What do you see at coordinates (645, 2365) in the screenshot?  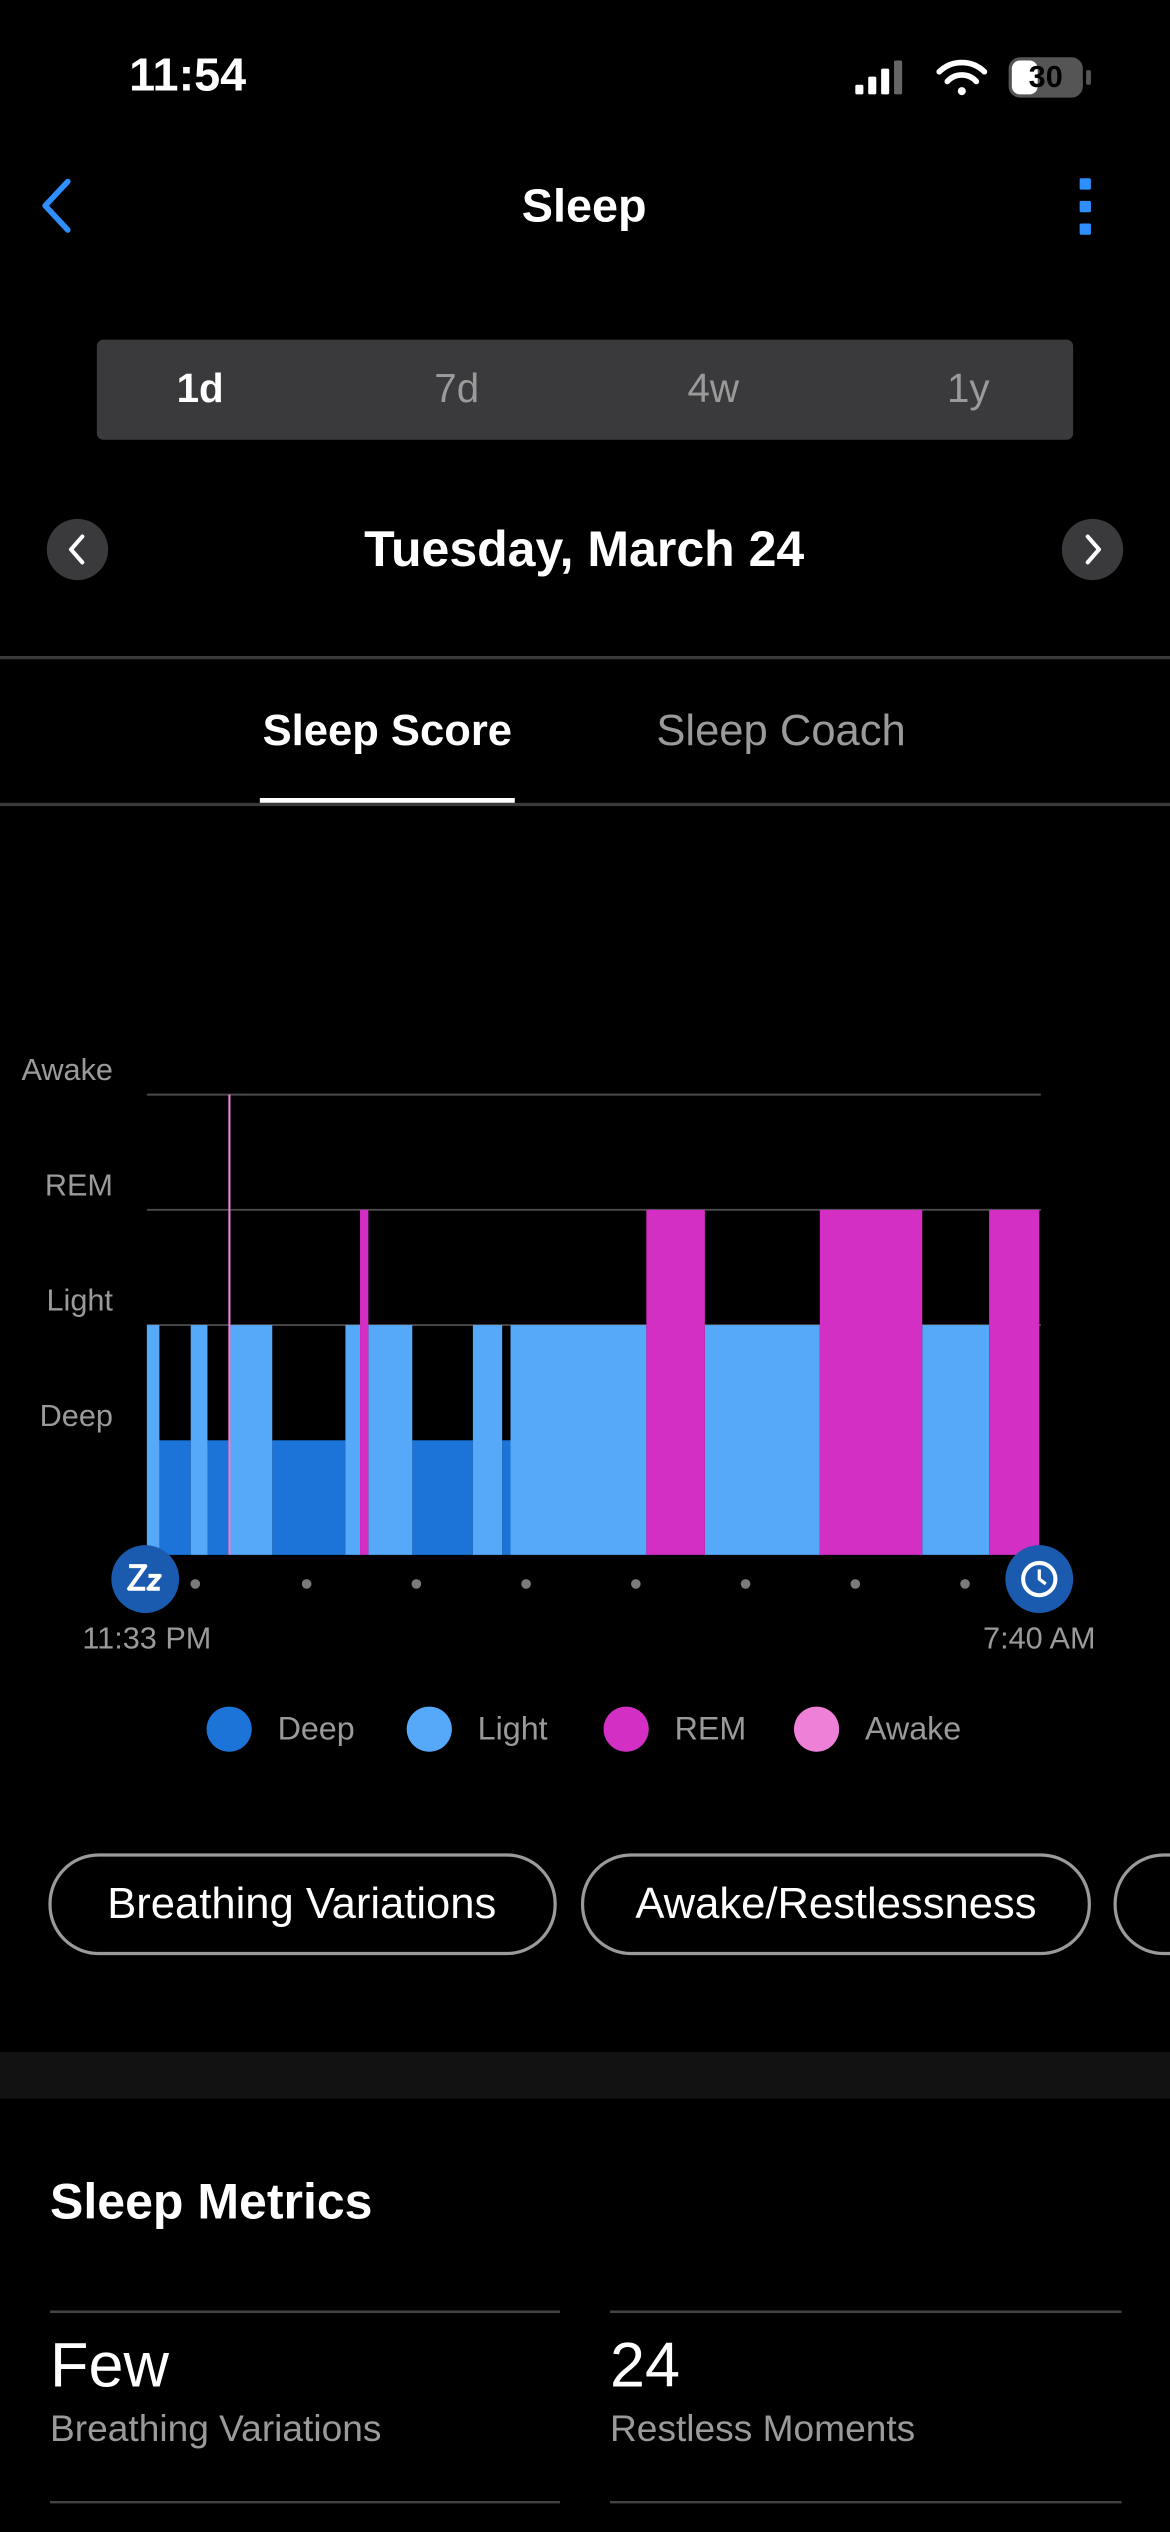 I see `metric-value: 24` at bounding box center [645, 2365].